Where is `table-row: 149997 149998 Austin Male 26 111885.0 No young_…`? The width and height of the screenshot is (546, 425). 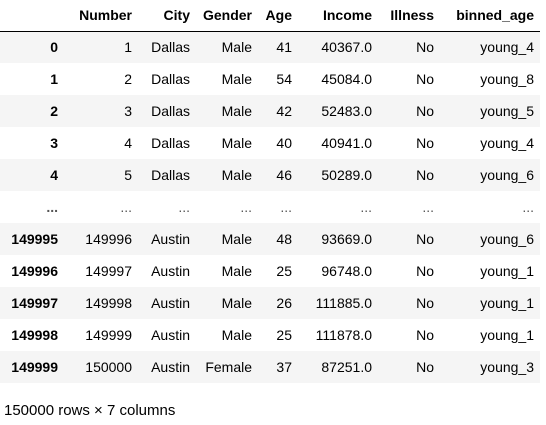 table-row: 149997 149998 Austin Male 26 111885.0 No young_… is located at coordinates (270, 303).